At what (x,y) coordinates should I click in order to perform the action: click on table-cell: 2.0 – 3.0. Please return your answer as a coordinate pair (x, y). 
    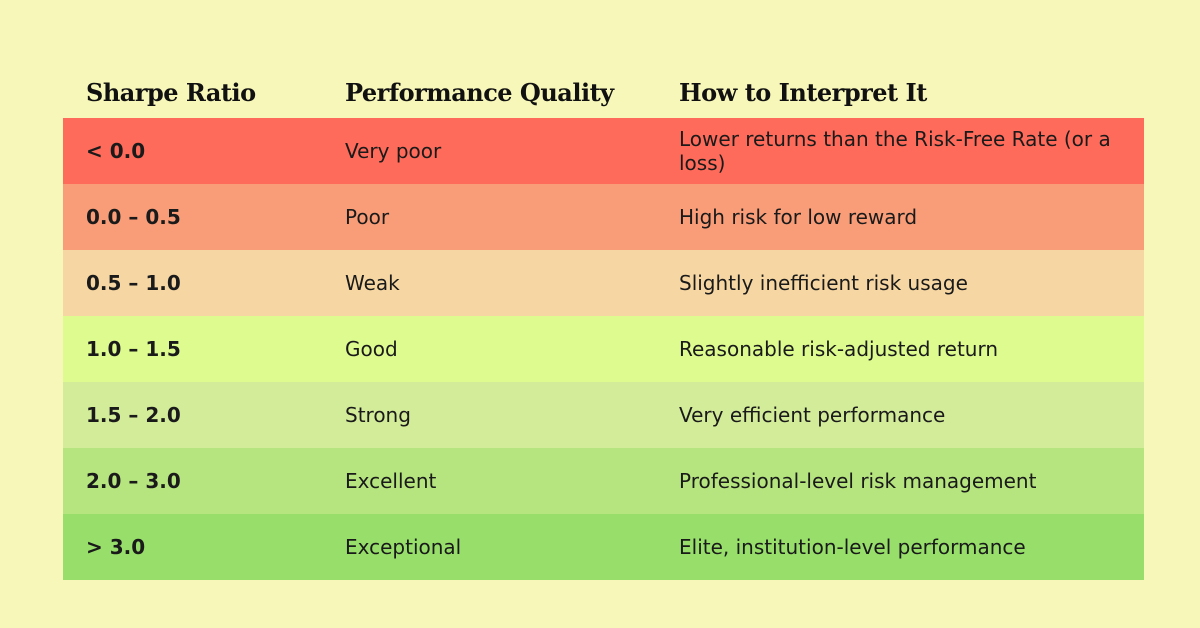
    Looking at the image, I should click on (133, 481).